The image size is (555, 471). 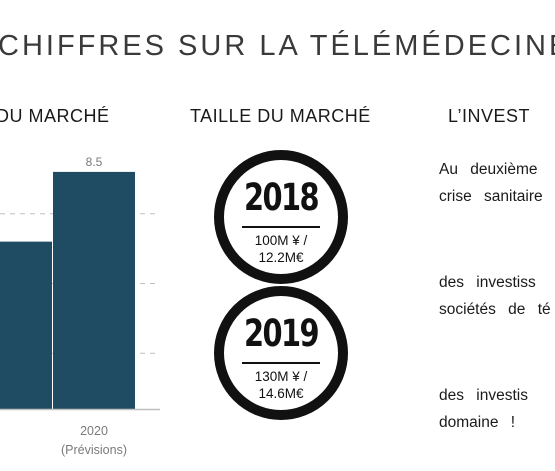 What do you see at coordinates (477, 422) in the screenshot?
I see `paragraph-line: domaine !` at bounding box center [477, 422].